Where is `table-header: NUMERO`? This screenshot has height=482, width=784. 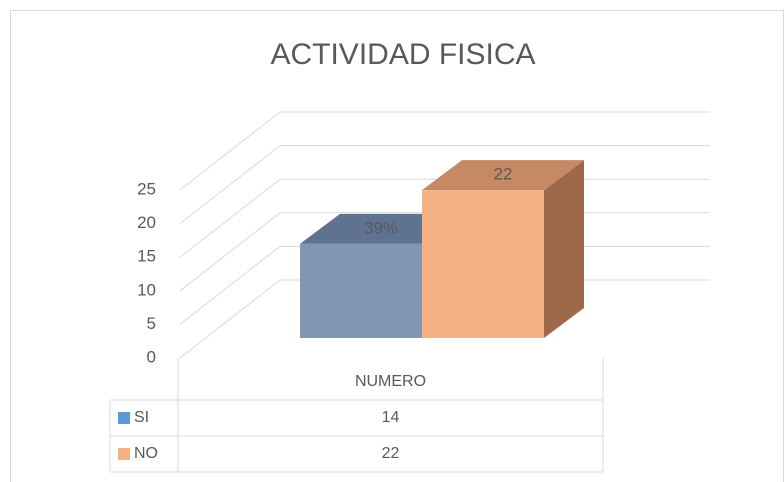 table-header: NUMERO is located at coordinates (390, 381).